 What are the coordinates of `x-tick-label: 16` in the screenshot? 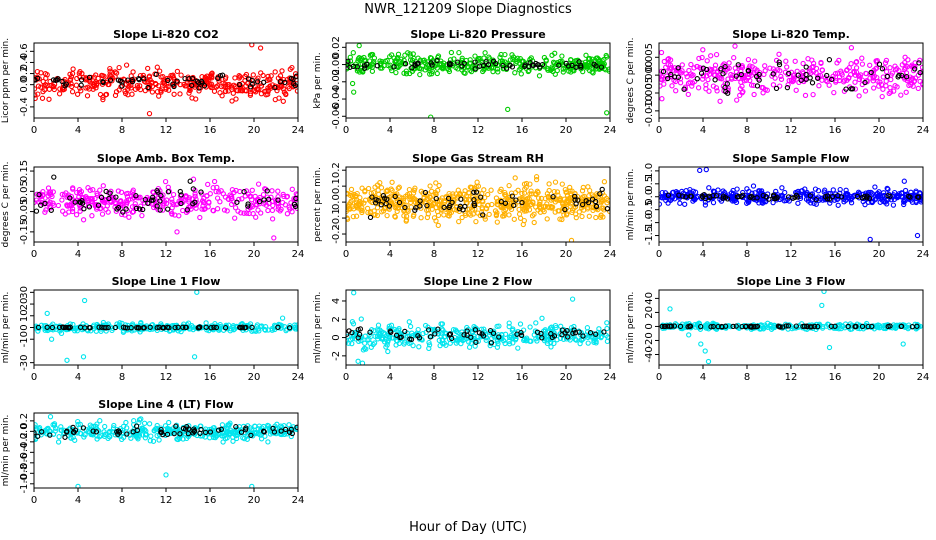 It's located at (210, 254).